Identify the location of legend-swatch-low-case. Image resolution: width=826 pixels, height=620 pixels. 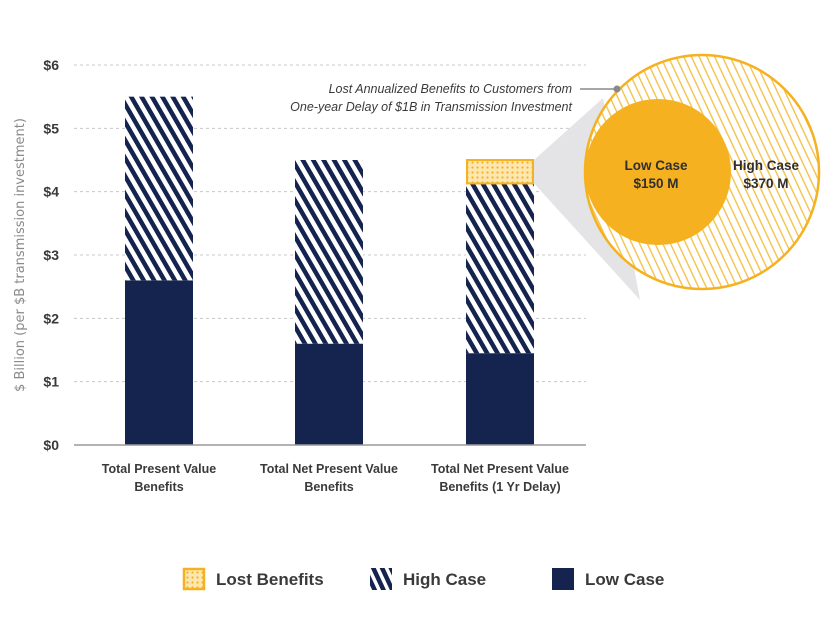
(563, 579).